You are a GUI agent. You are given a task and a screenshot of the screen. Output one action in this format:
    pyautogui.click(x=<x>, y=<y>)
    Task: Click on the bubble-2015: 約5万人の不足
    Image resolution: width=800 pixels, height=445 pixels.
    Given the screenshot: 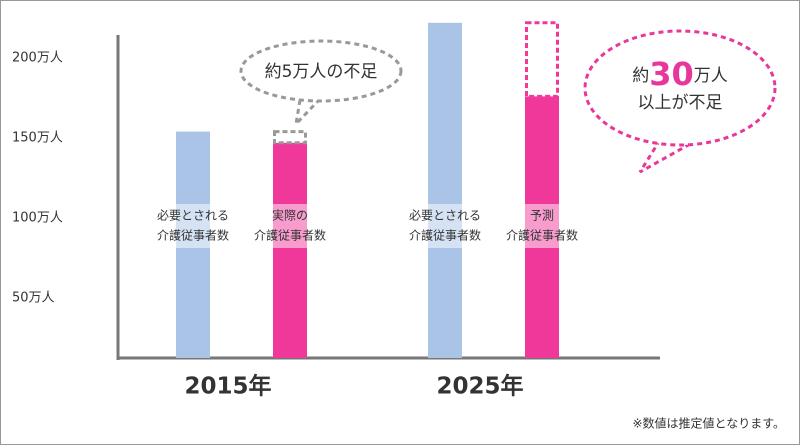 What is the action you would take?
    pyautogui.click(x=321, y=84)
    